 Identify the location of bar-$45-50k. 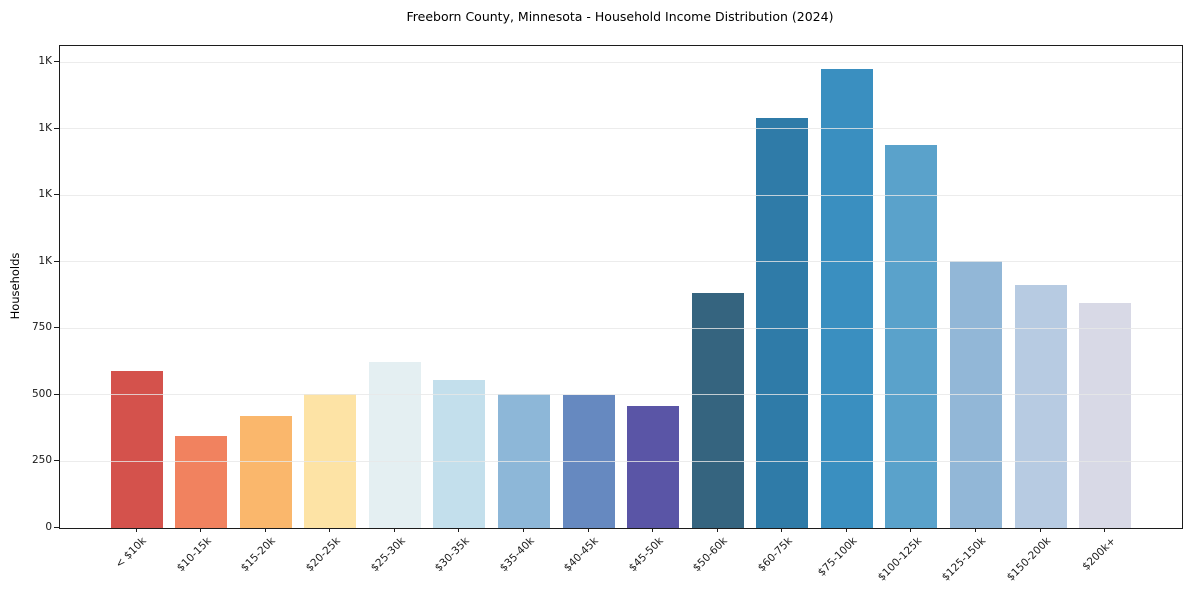
(653, 466).